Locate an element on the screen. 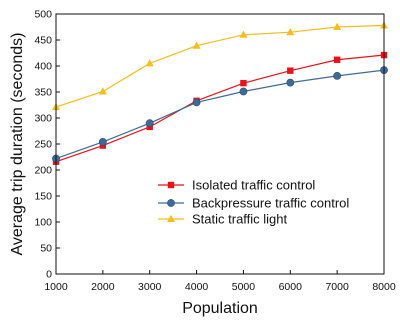 The height and width of the screenshot is (320, 400). y-tick-label: 150 is located at coordinates (43, 197).